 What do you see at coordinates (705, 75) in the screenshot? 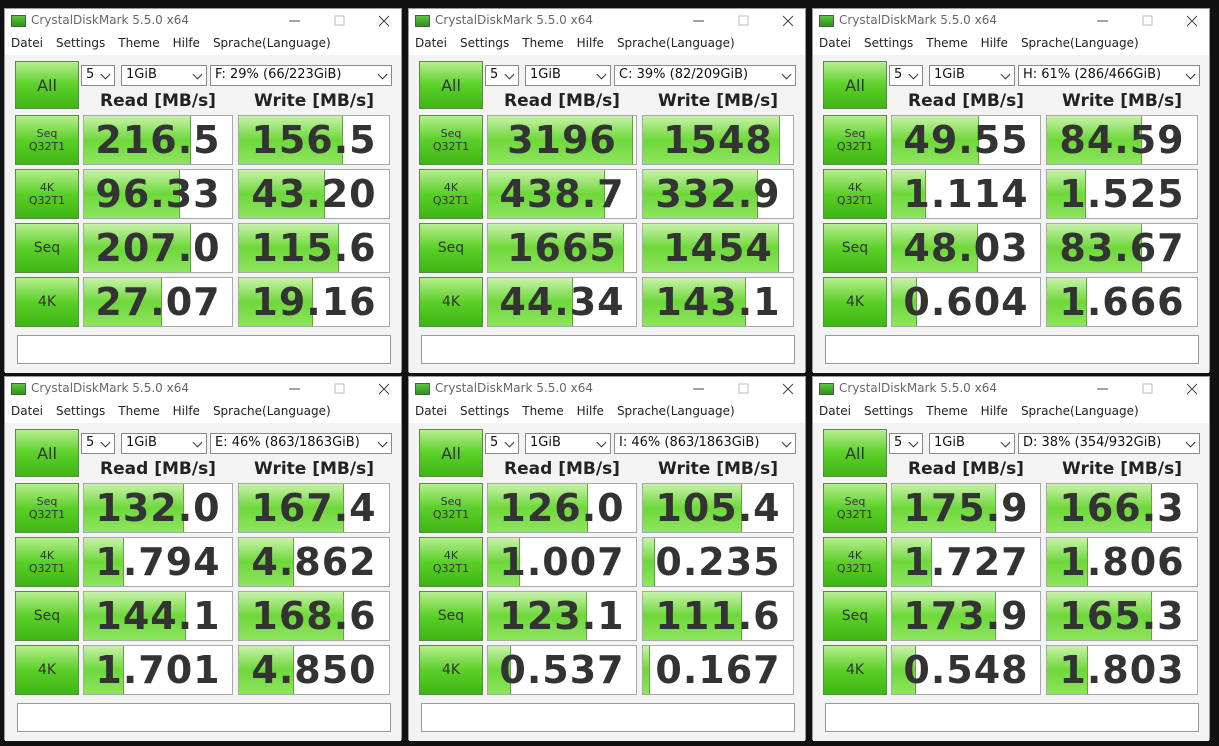
I see `drive-select: C: 39% (82/209GiB)` at bounding box center [705, 75].